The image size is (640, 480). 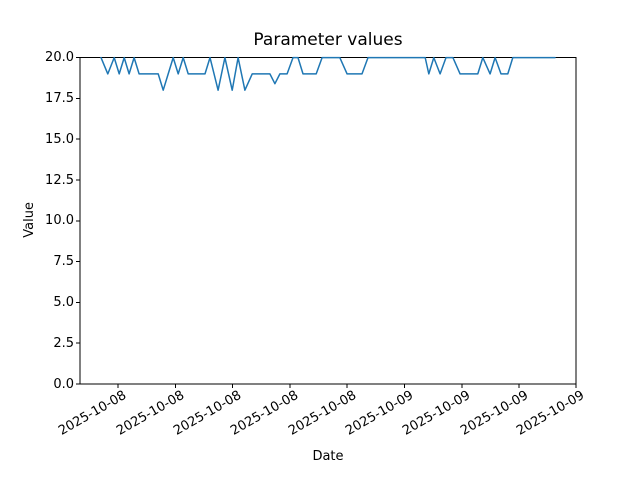 What do you see at coordinates (59, 139) in the screenshot?
I see `y-tick-label: 15.0` at bounding box center [59, 139].